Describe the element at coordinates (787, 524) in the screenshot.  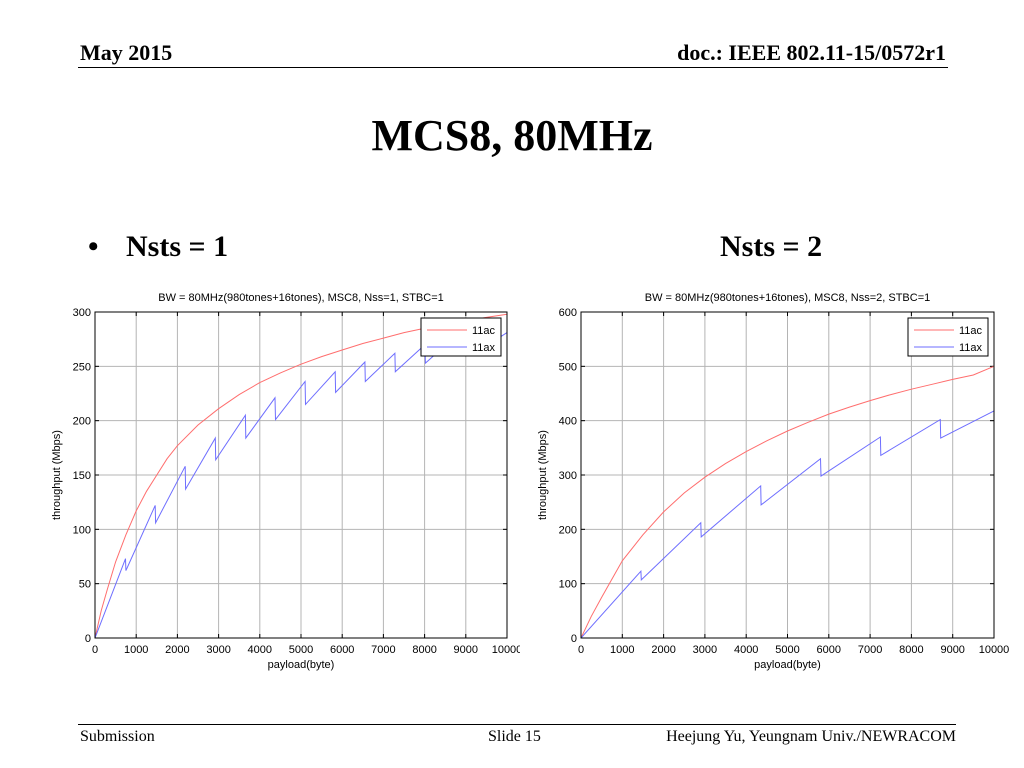
I see `series-line-11ax` at that location.